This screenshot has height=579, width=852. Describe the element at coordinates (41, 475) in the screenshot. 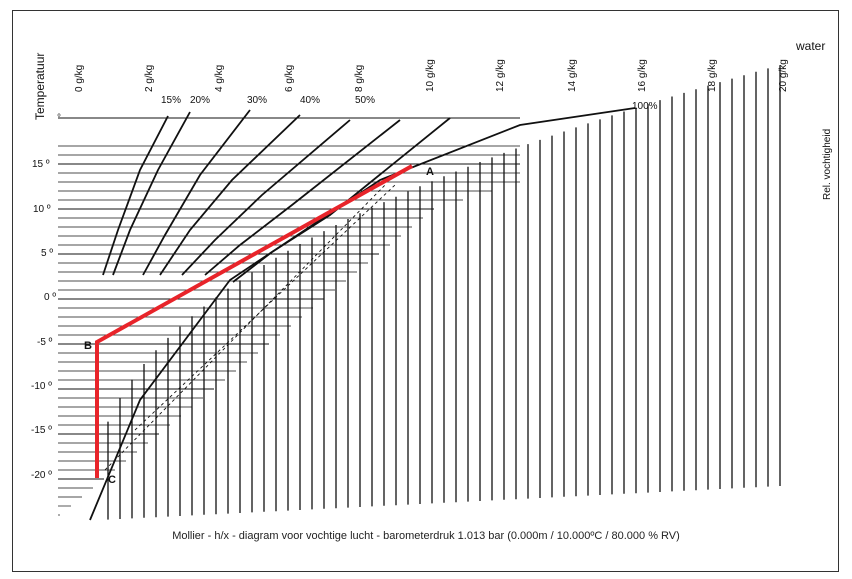

I see `temperature-label: -20 º` at that location.